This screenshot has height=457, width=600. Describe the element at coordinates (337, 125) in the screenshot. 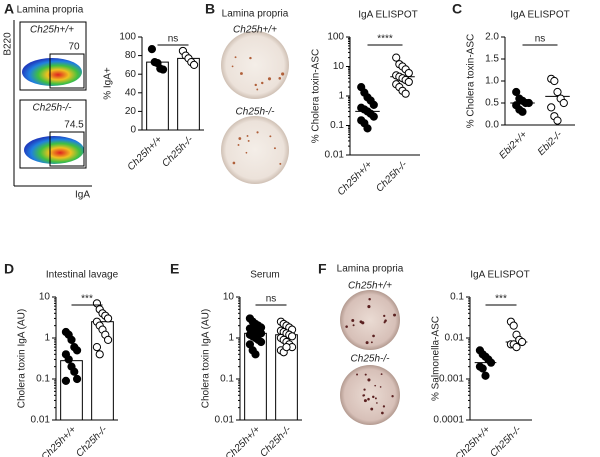

I see `y-tick-label: 0.1` at that location.